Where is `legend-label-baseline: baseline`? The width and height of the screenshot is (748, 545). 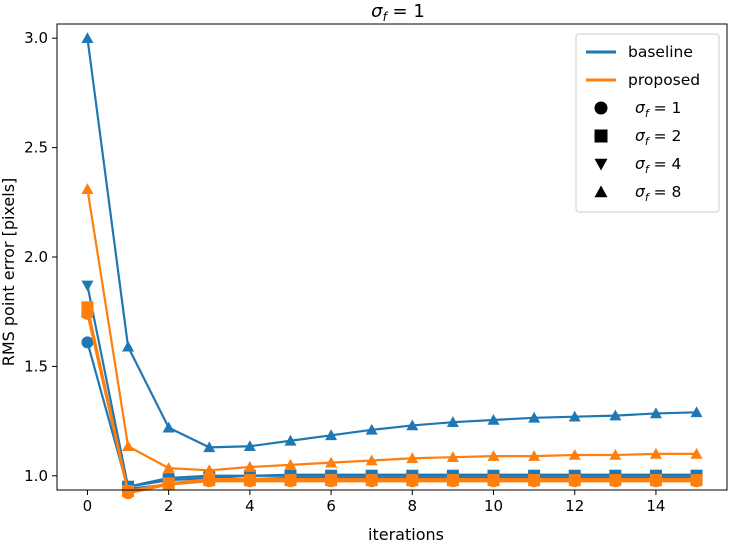
legend-label-baseline: baseline is located at coordinates (660, 52).